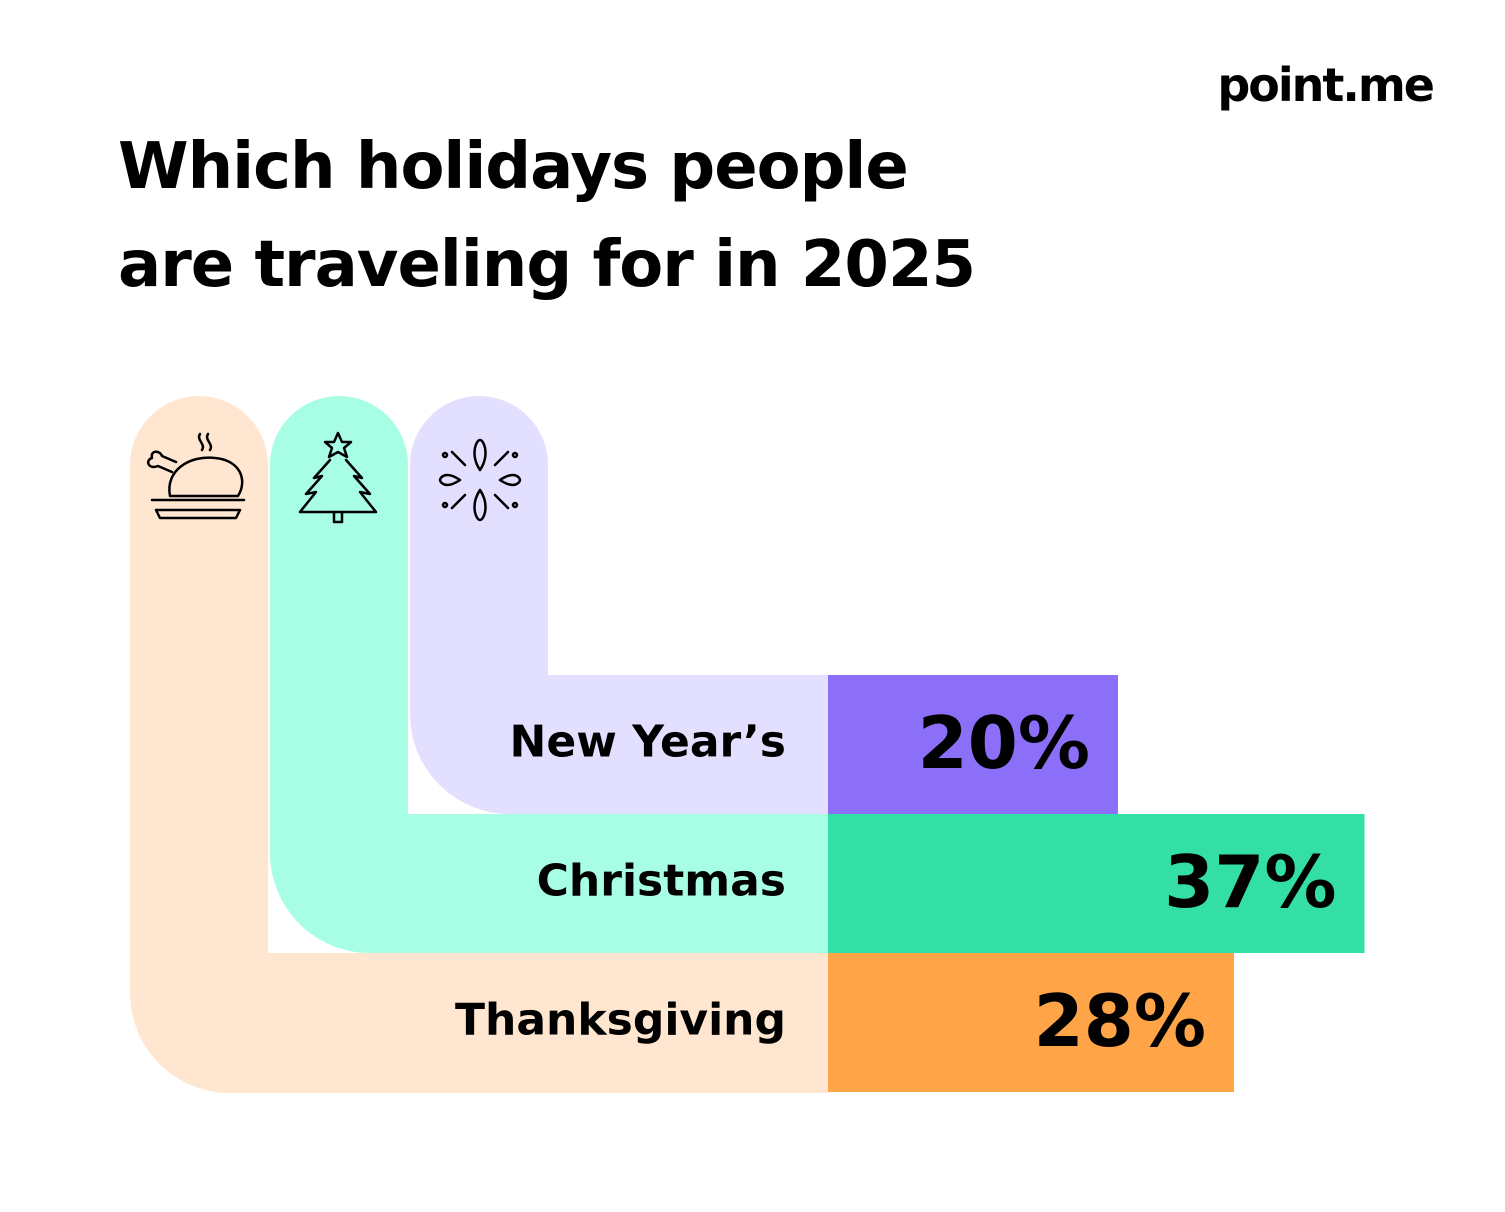 The image size is (1505, 1212). Describe the element at coordinates (1250, 882) in the screenshot. I see `value-label: 37%` at that location.